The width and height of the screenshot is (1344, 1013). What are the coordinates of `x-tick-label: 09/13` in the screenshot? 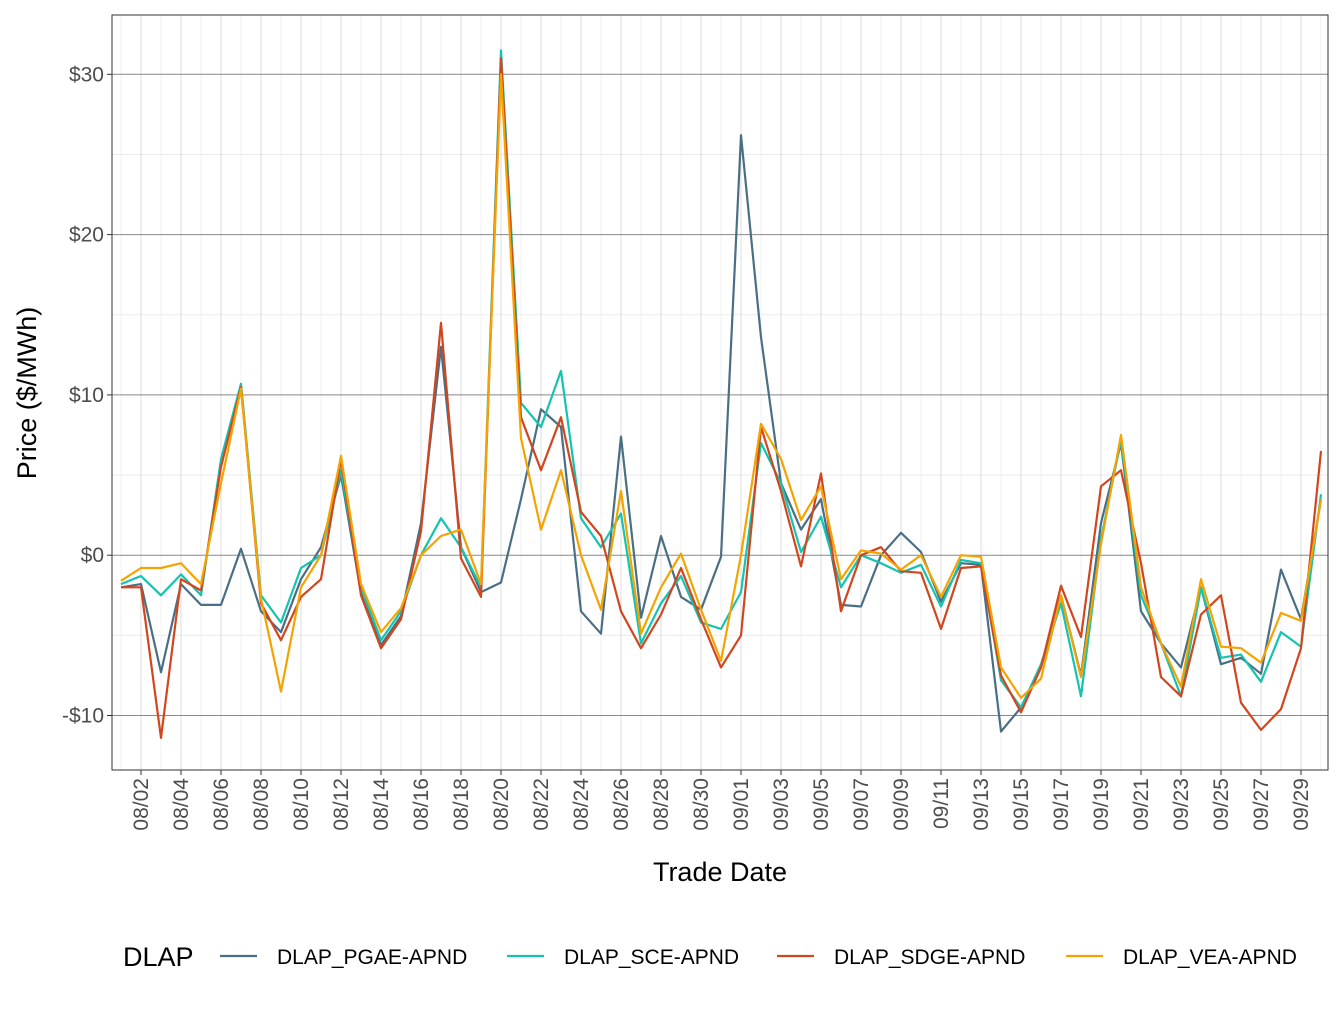 It's located at (981, 804).